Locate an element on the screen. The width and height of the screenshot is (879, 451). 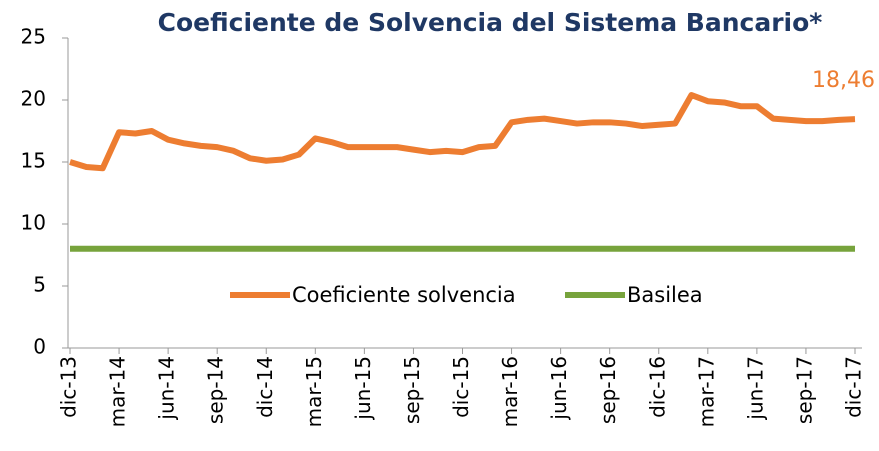
x-tick-label: mar-16 is located at coordinates (510, 391).